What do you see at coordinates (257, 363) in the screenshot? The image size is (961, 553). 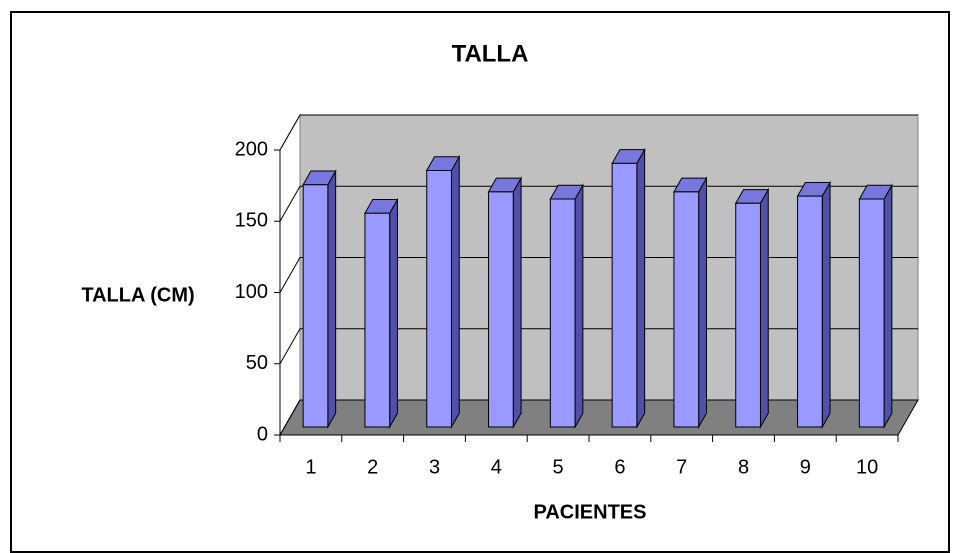 I see `y-tick-label: 50` at bounding box center [257, 363].